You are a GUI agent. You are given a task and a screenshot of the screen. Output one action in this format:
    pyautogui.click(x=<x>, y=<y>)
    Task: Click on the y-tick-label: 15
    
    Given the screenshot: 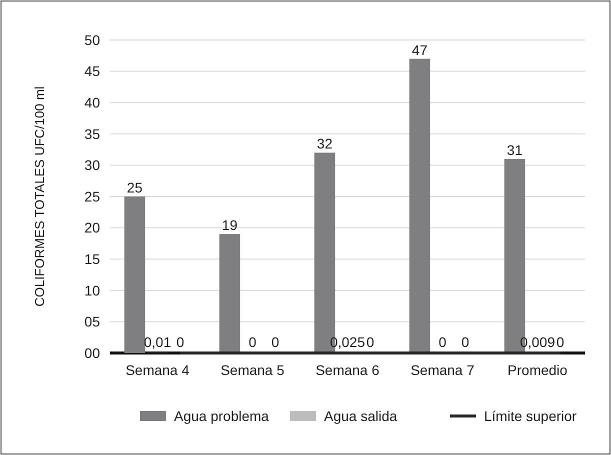 What is the action you would take?
    pyautogui.click(x=92, y=259)
    